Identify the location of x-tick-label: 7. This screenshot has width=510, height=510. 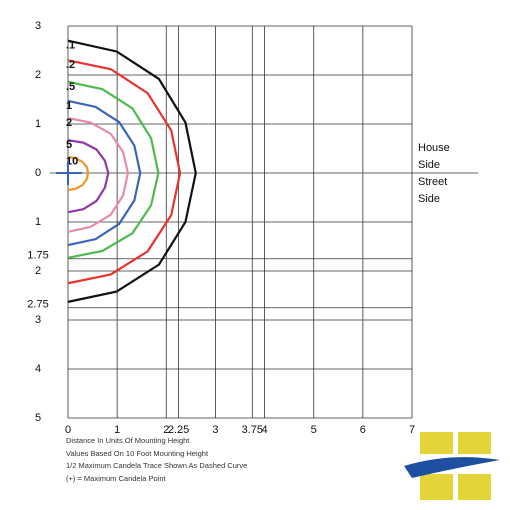
(412, 430).